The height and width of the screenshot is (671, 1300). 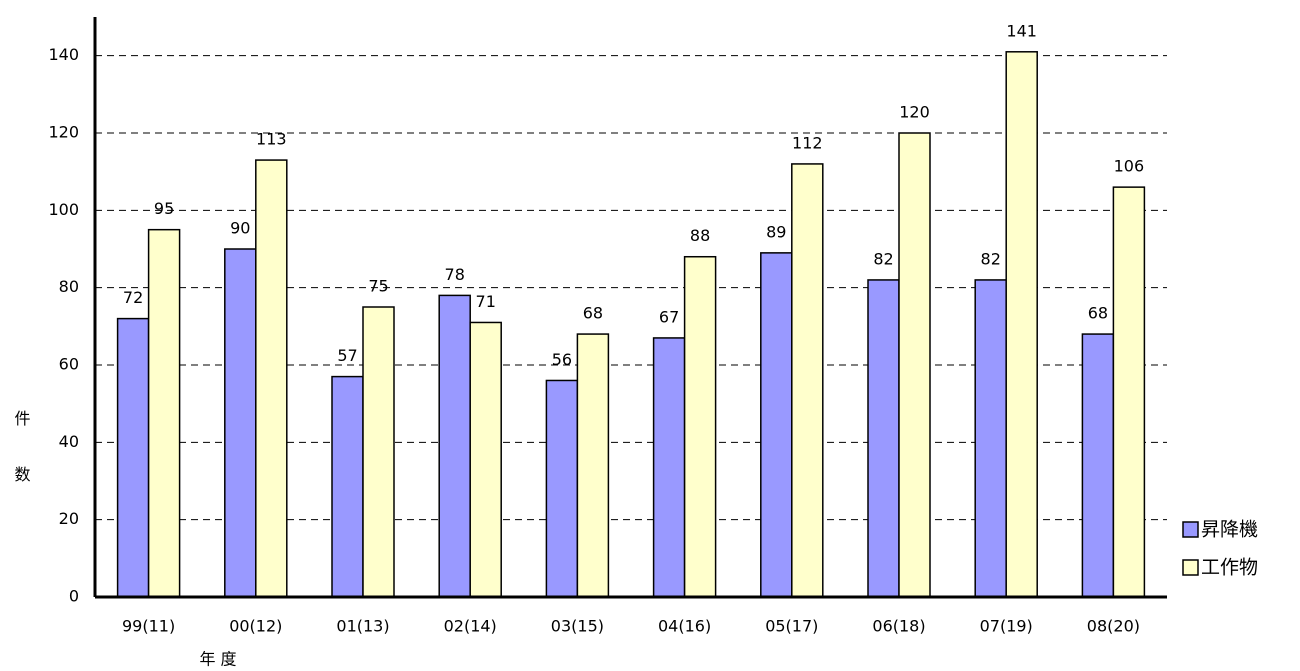 I want to click on y-tick-label: 20, so click(x=69, y=518).